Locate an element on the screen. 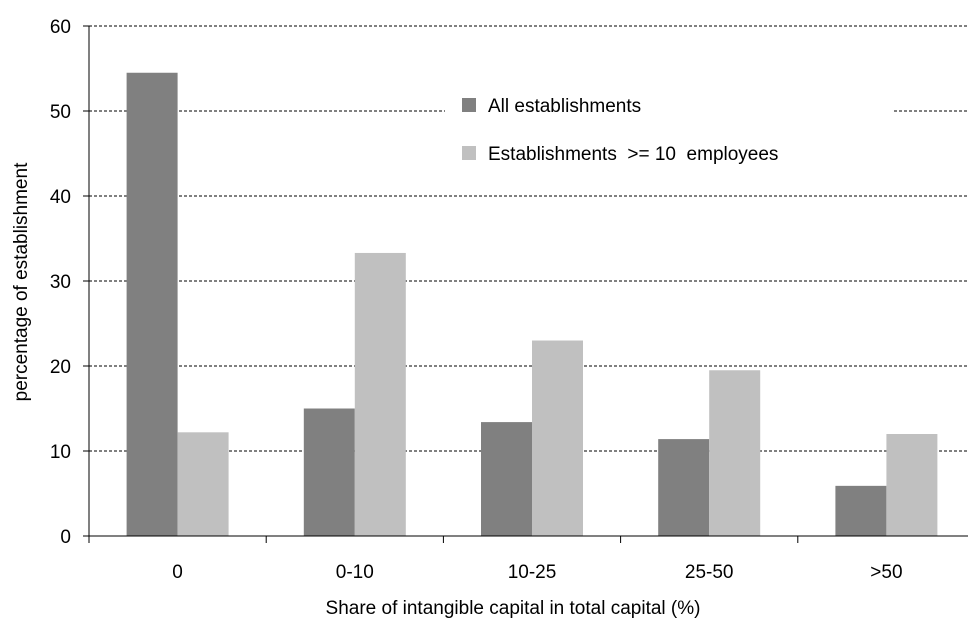 The height and width of the screenshot is (621, 968). x-tick-label: >50 is located at coordinates (886, 572).